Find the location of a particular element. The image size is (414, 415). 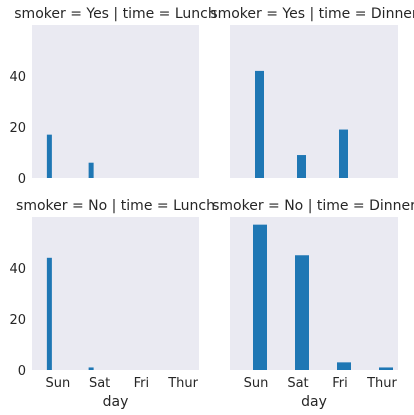

facet-title: smoker = Yes | time = Dinner is located at coordinates (312, 14).